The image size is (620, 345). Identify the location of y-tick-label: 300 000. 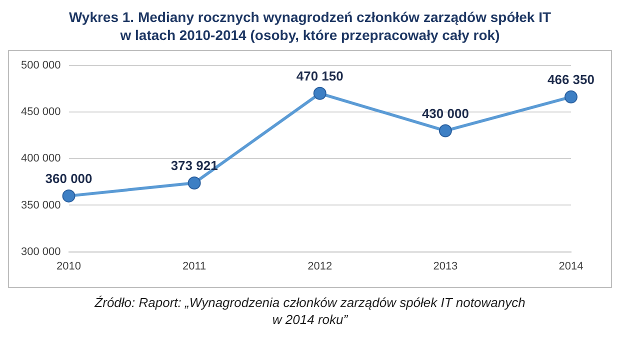
(40, 252).